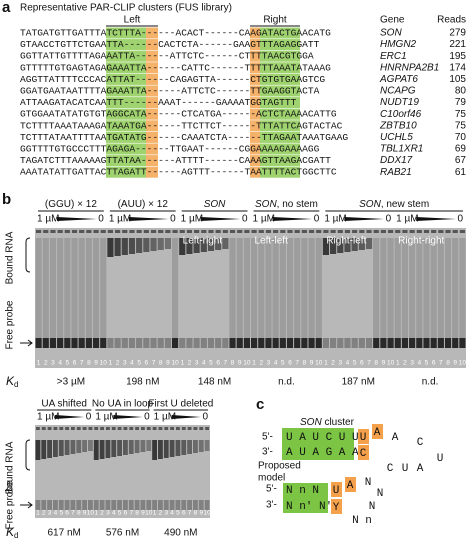  I want to click on lane-number: 1, so click(398, 363).